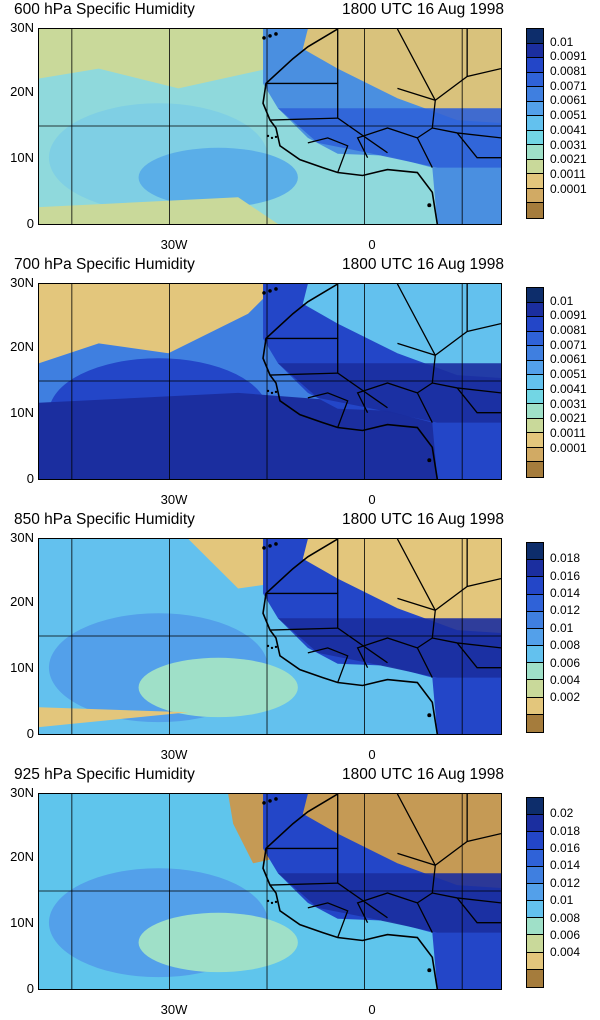 The height and width of the screenshot is (1020, 600). Describe the element at coordinates (104, 774) in the screenshot. I see `panel-title: 925 hPa Specific Humidity` at that location.